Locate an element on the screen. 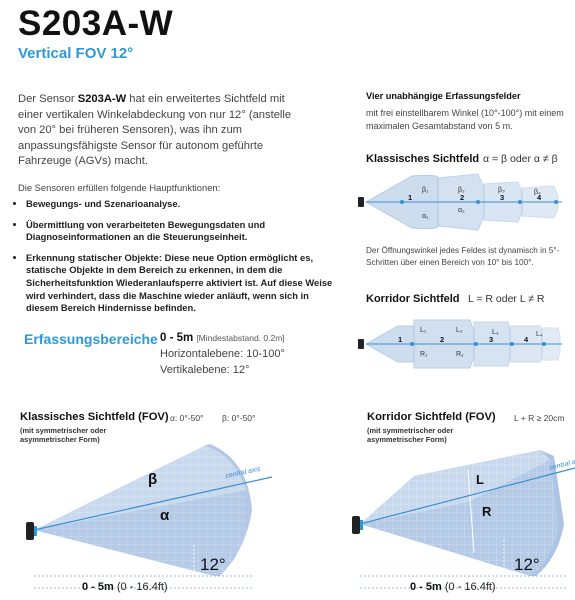  corridor-title: Korridor Sichtfeld is located at coordinates (413, 299).